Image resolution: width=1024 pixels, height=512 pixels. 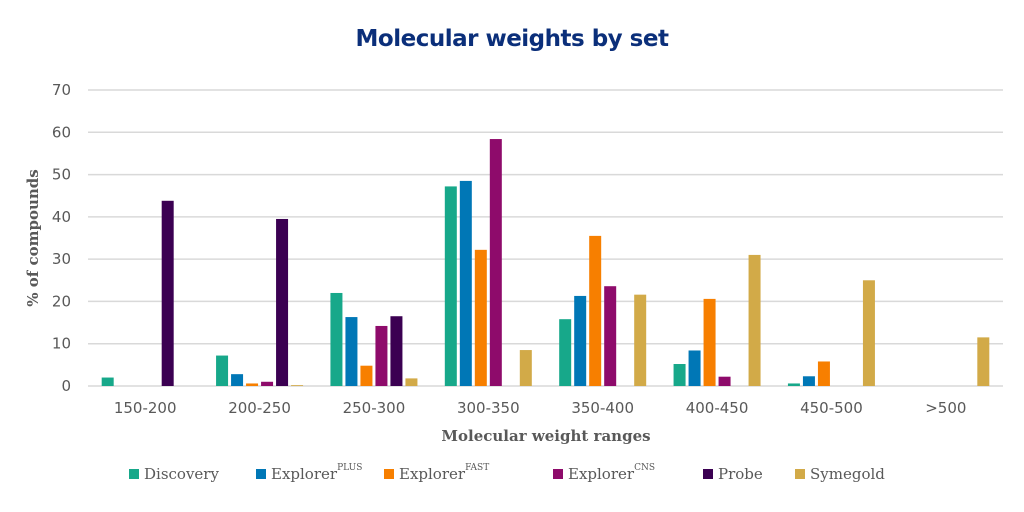 I want to click on y-axis-label: % of compounds, so click(x=33, y=237).